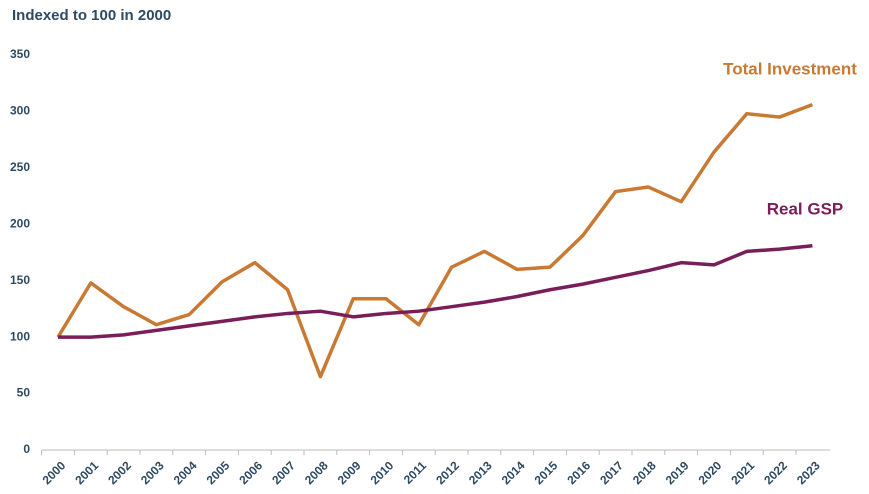 The height and width of the screenshot is (494, 869). I want to click on x-tick-label: 2000, so click(54, 472).